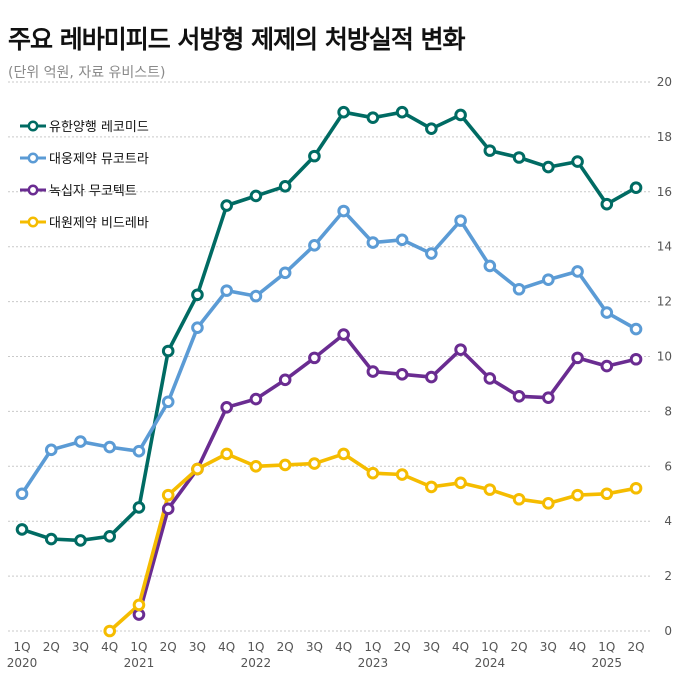 This screenshot has height=689, width=687. What do you see at coordinates (664, 357) in the screenshot?
I see `y-tick-label: 10` at bounding box center [664, 357].